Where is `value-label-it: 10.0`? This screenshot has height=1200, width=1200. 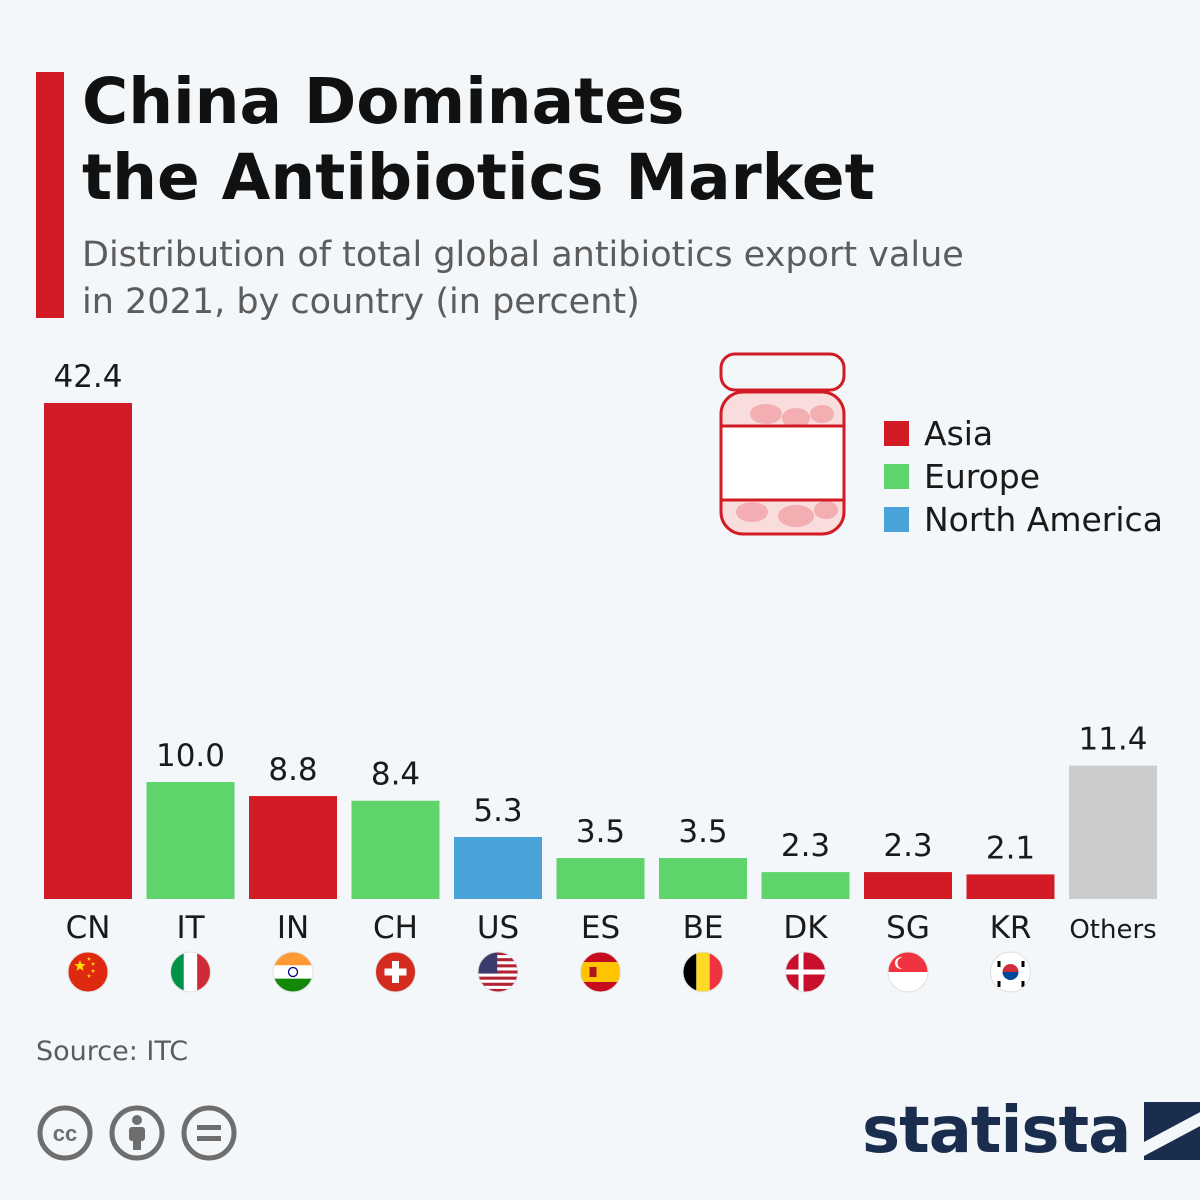
value-label-it: 10.0 is located at coordinates (190, 756).